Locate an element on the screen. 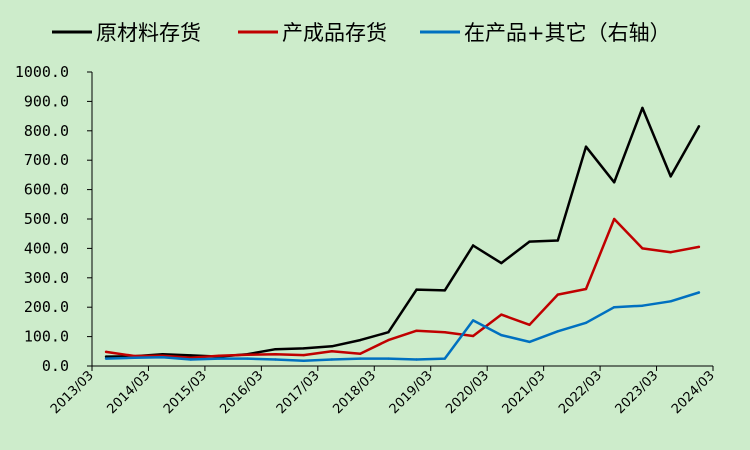  x-tick-label: 2020/03 is located at coordinates (467, 392).